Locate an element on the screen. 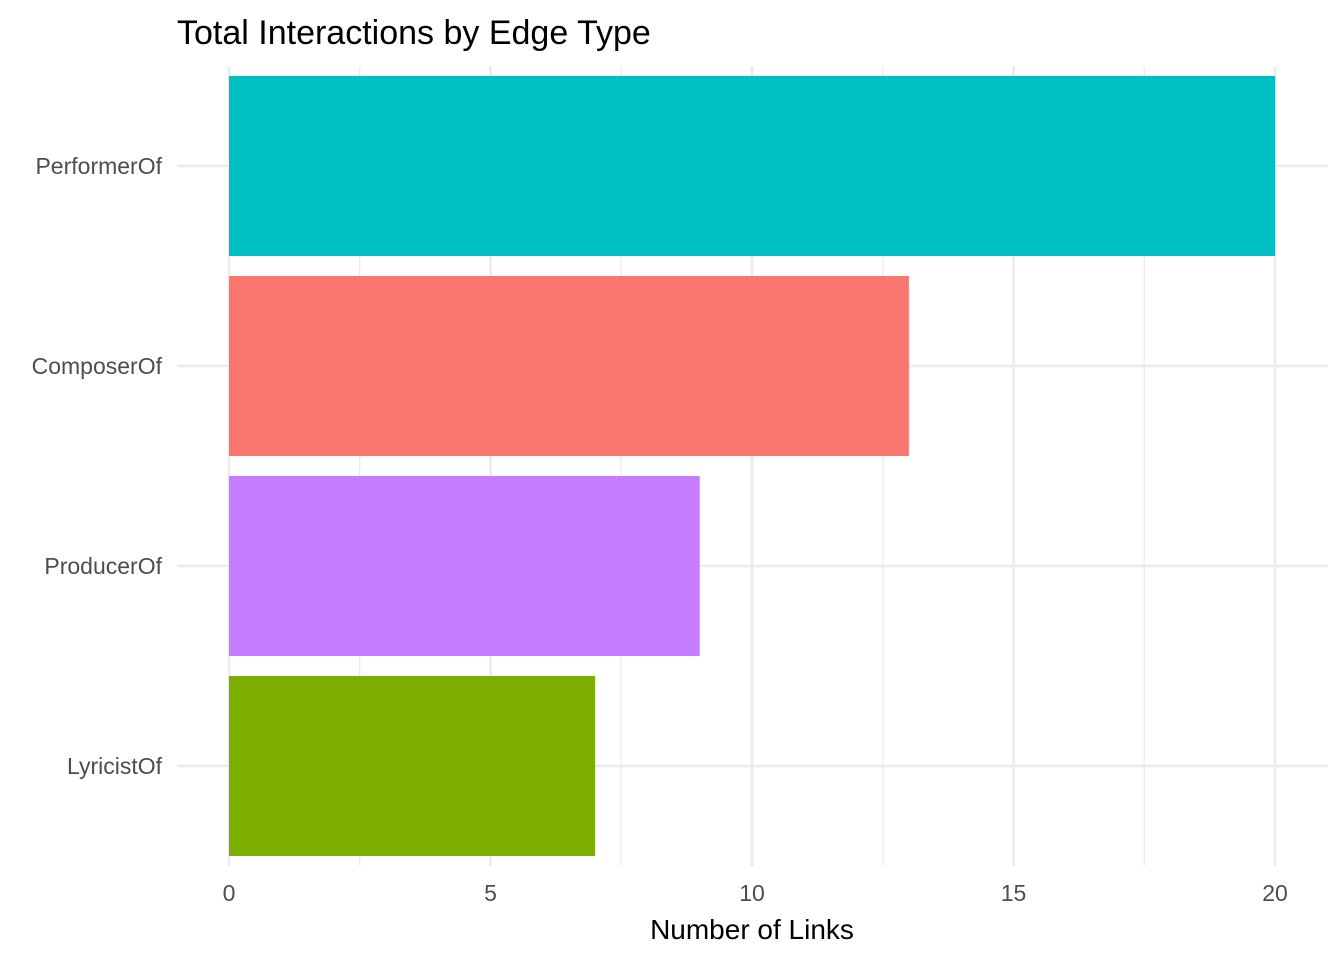 Image resolution: width=1344 pixels, height=965 pixels. y-tick-label-lyricistof: LyricistOf is located at coordinates (115, 766).